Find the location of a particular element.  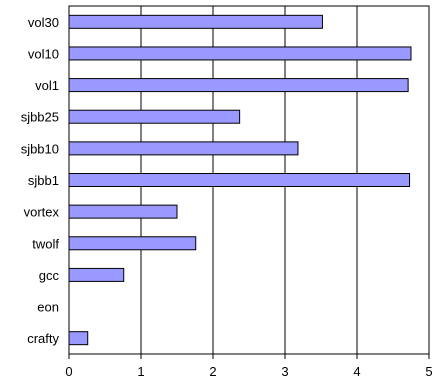

category-label-gcc: gcc is located at coordinates (49, 275).